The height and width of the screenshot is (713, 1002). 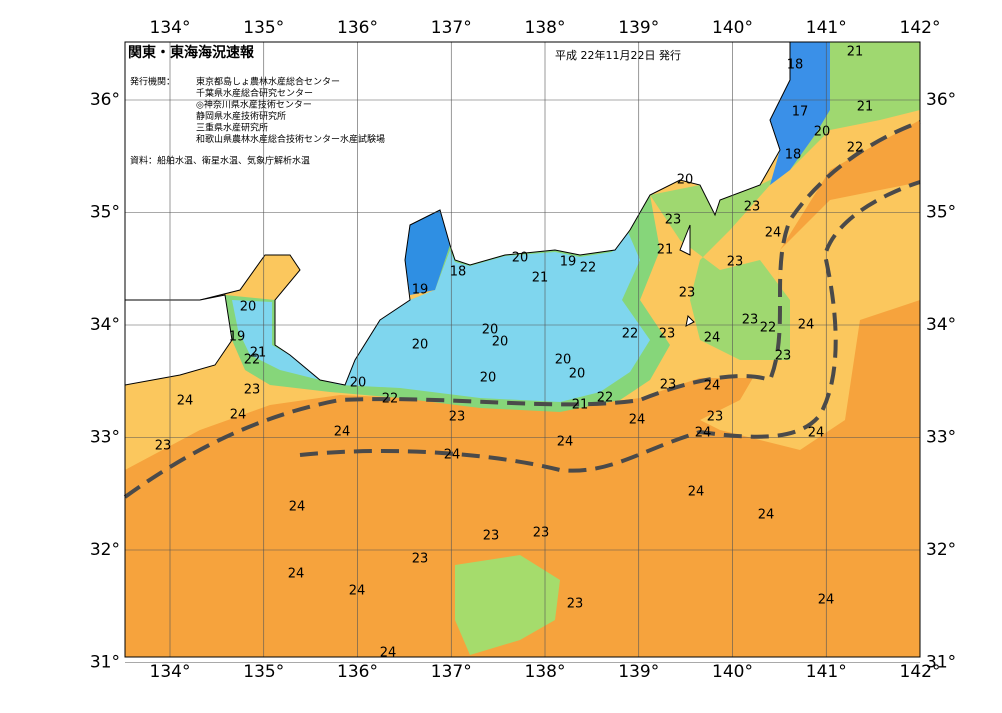 What do you see at coordinates (241, 116) in the screenshot?
I see `agency: 静岡県水産技術研究所` at bounding box center [241, 116].